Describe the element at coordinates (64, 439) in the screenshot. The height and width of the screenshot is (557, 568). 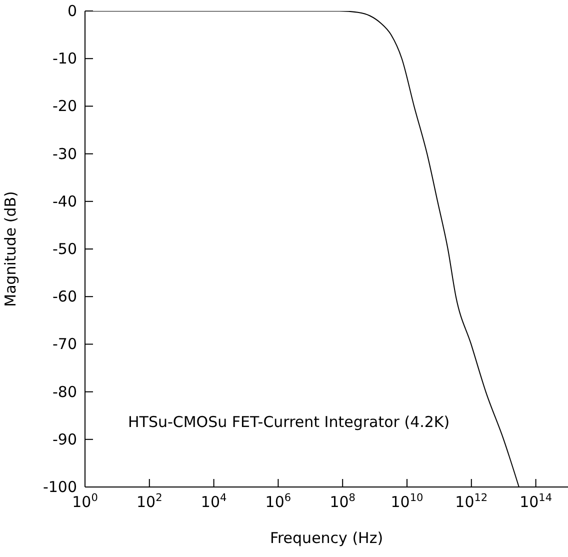
I see `y-tick-label: -90` at that location.